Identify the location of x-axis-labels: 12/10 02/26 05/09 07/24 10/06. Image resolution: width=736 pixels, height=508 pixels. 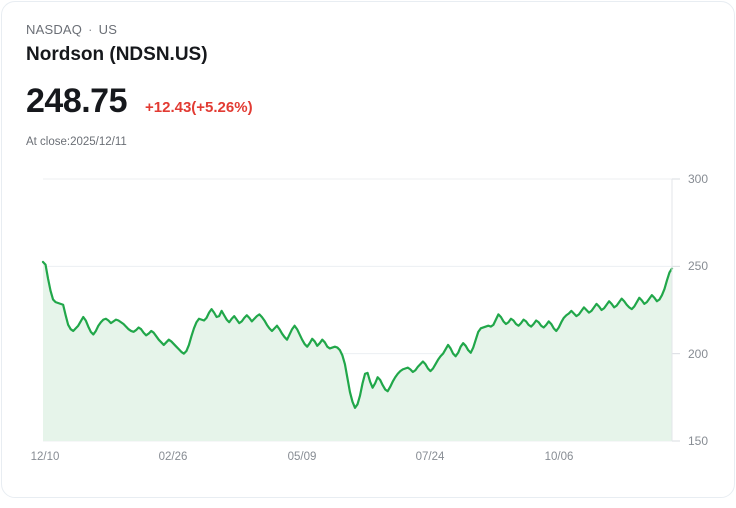
(368, 460).